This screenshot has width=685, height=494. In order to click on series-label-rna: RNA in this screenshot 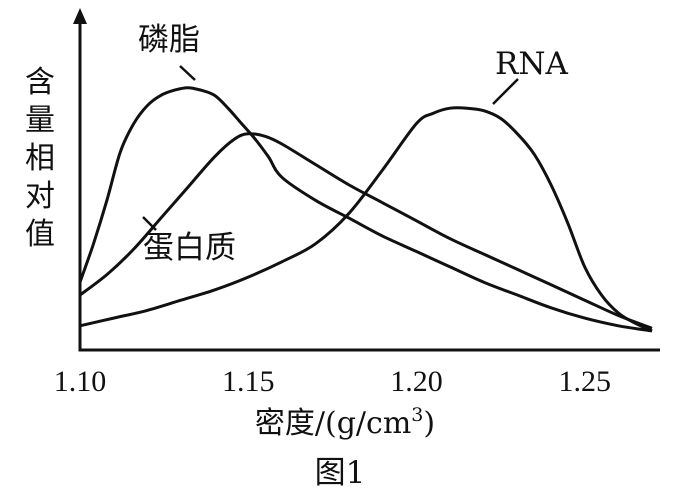, I will do `click(531, 64)`.